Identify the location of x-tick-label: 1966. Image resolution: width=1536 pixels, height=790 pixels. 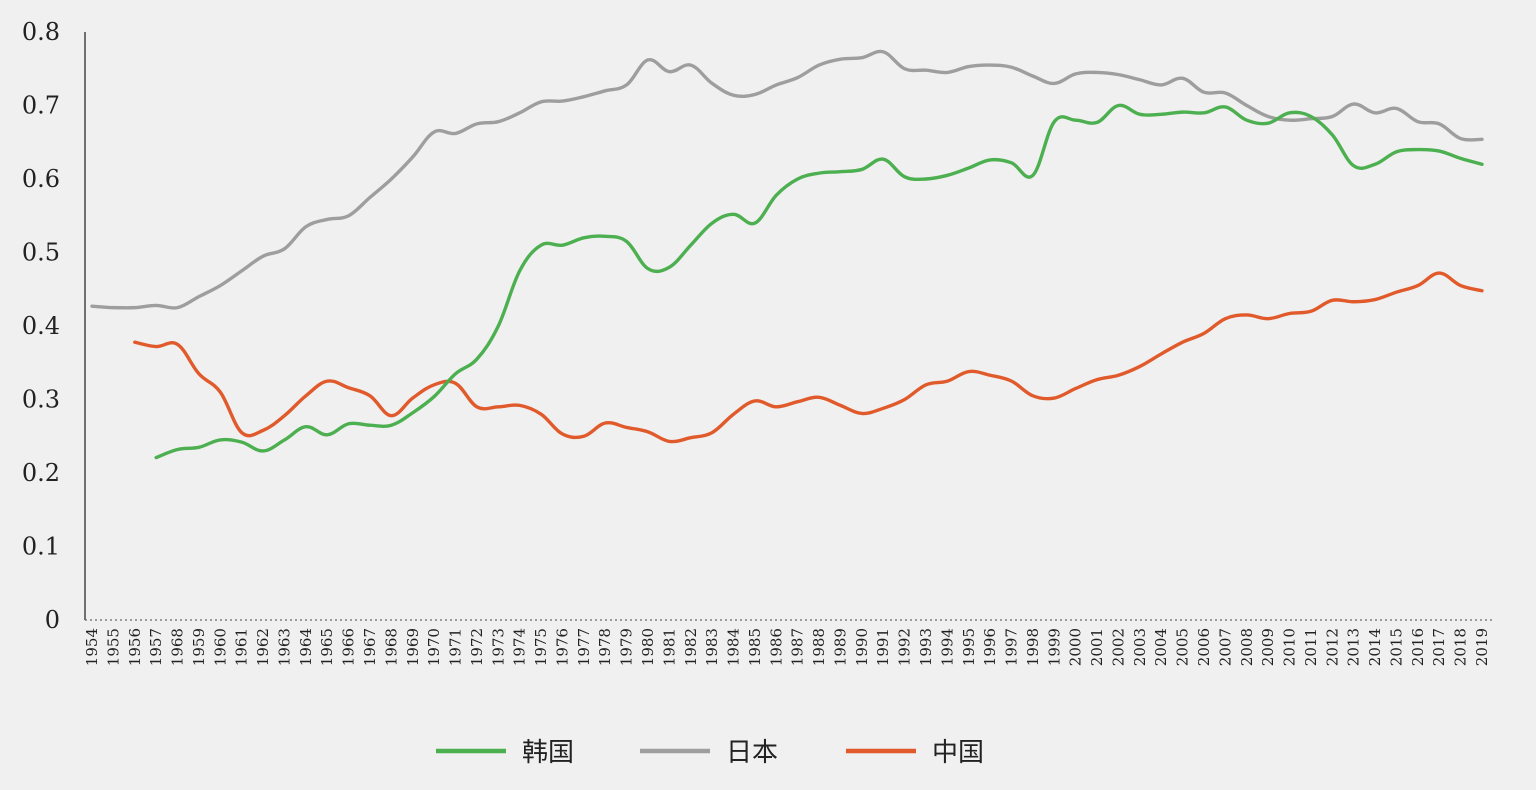
(349, 647).